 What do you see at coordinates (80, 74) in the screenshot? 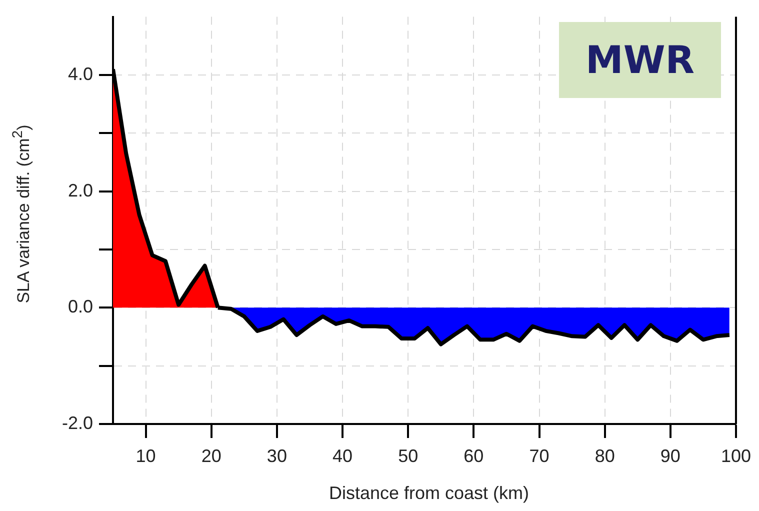
I see `y-tick-label: 4.0` at bounding box center [80, 74].